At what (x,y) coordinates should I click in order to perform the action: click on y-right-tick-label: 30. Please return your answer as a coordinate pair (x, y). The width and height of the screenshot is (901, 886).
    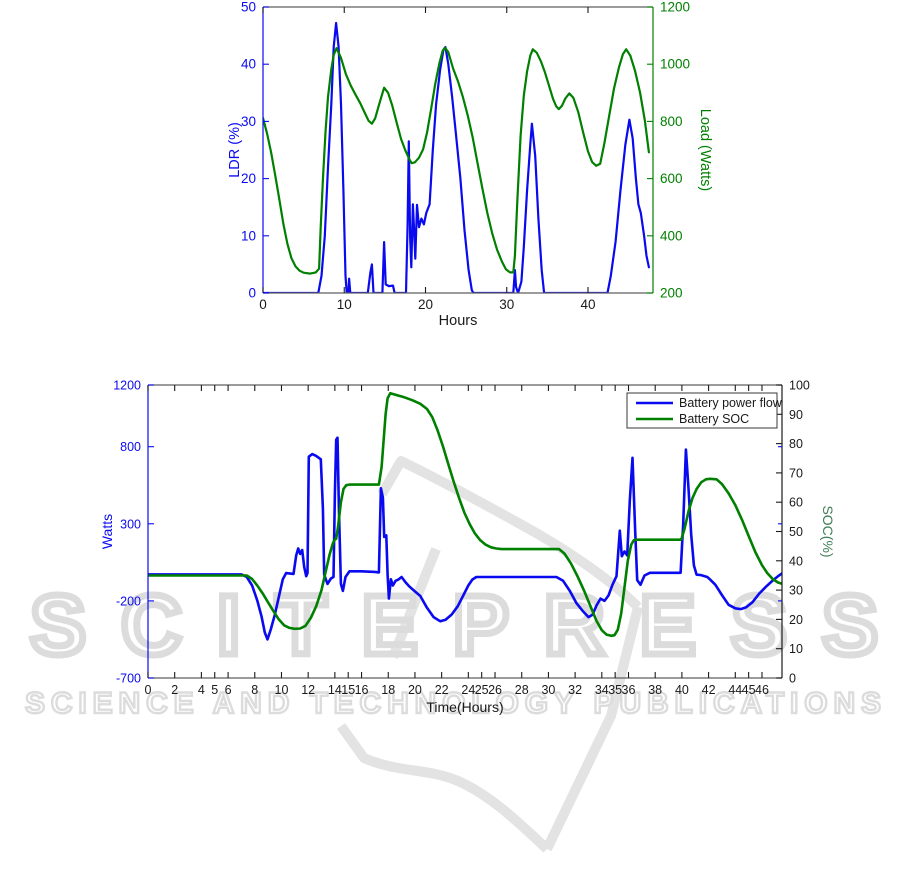
    Looking at the image, I should click on (796, 591).